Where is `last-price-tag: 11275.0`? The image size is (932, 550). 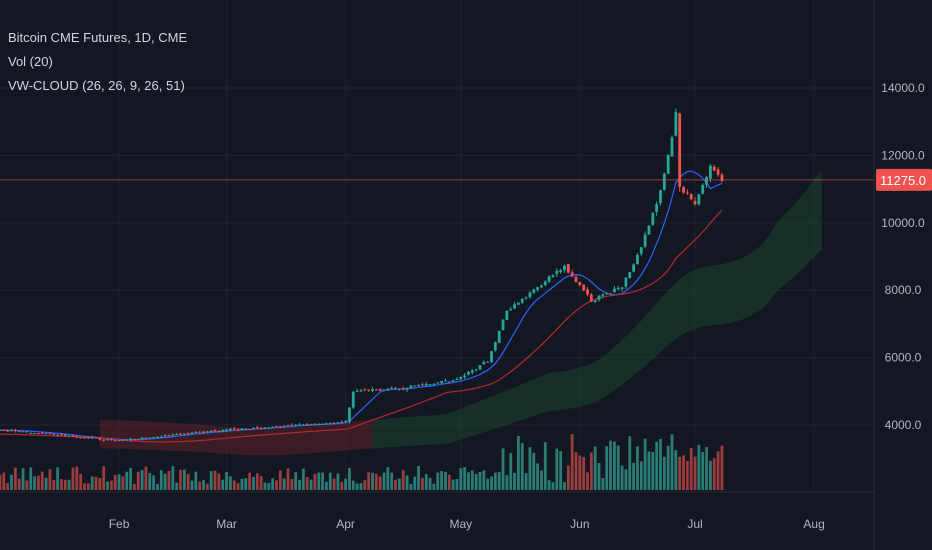 last-price-tag: 11275.0 is located at coordinates (904, 179).